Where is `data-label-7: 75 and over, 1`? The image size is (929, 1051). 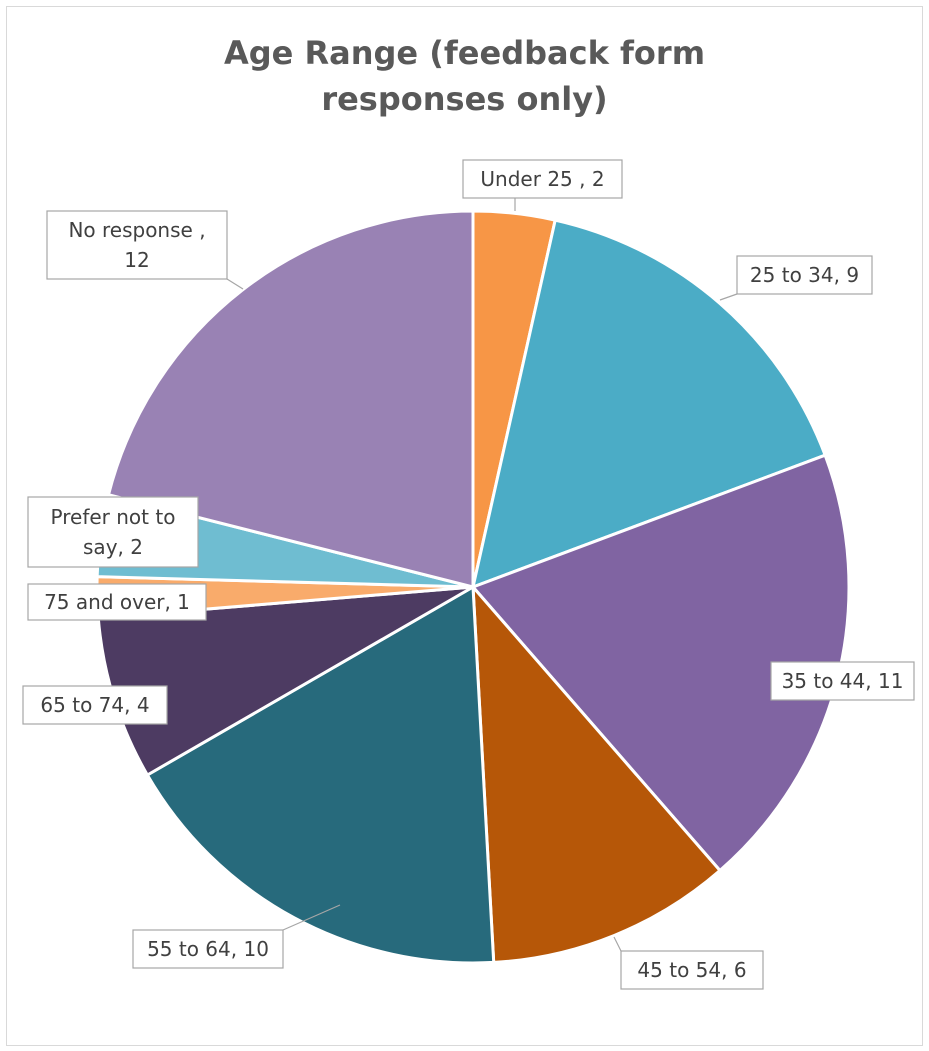 data-label-7: 75 and over, 1 is located at coordinates (117, 602).